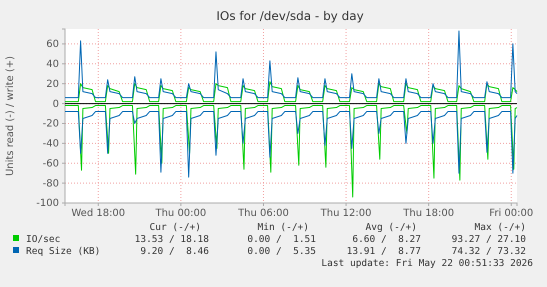 This screenshot has height=287, width=547. I want to click on text: 74.32 / 73.32, so click(489, 251).